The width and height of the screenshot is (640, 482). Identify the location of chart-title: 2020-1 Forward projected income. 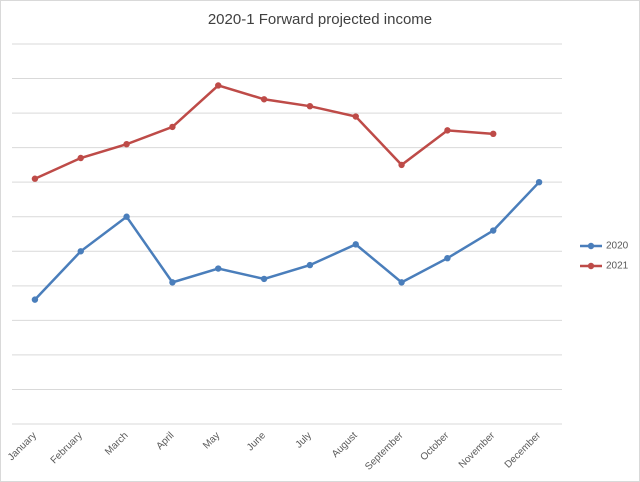
(320, 19).